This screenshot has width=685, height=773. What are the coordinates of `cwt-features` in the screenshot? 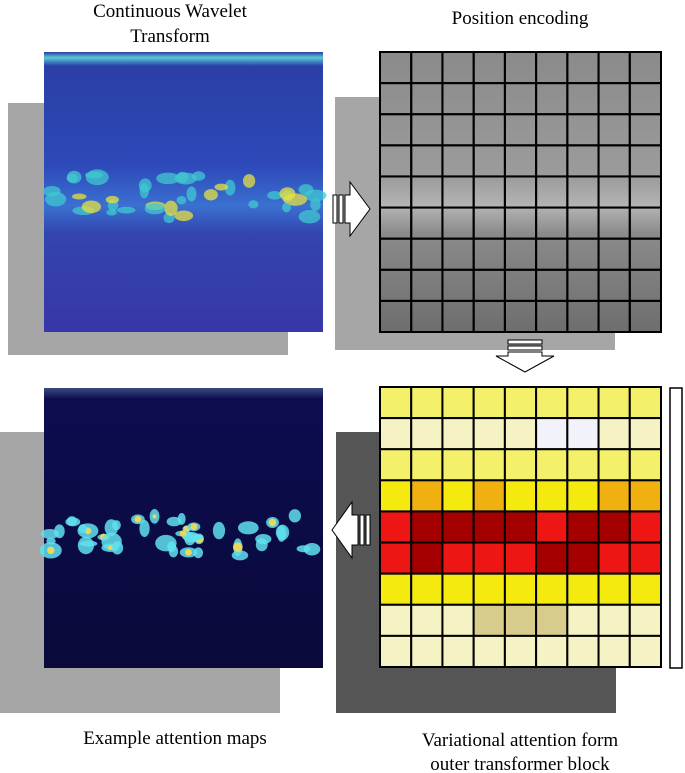 It's located at (185, 196).